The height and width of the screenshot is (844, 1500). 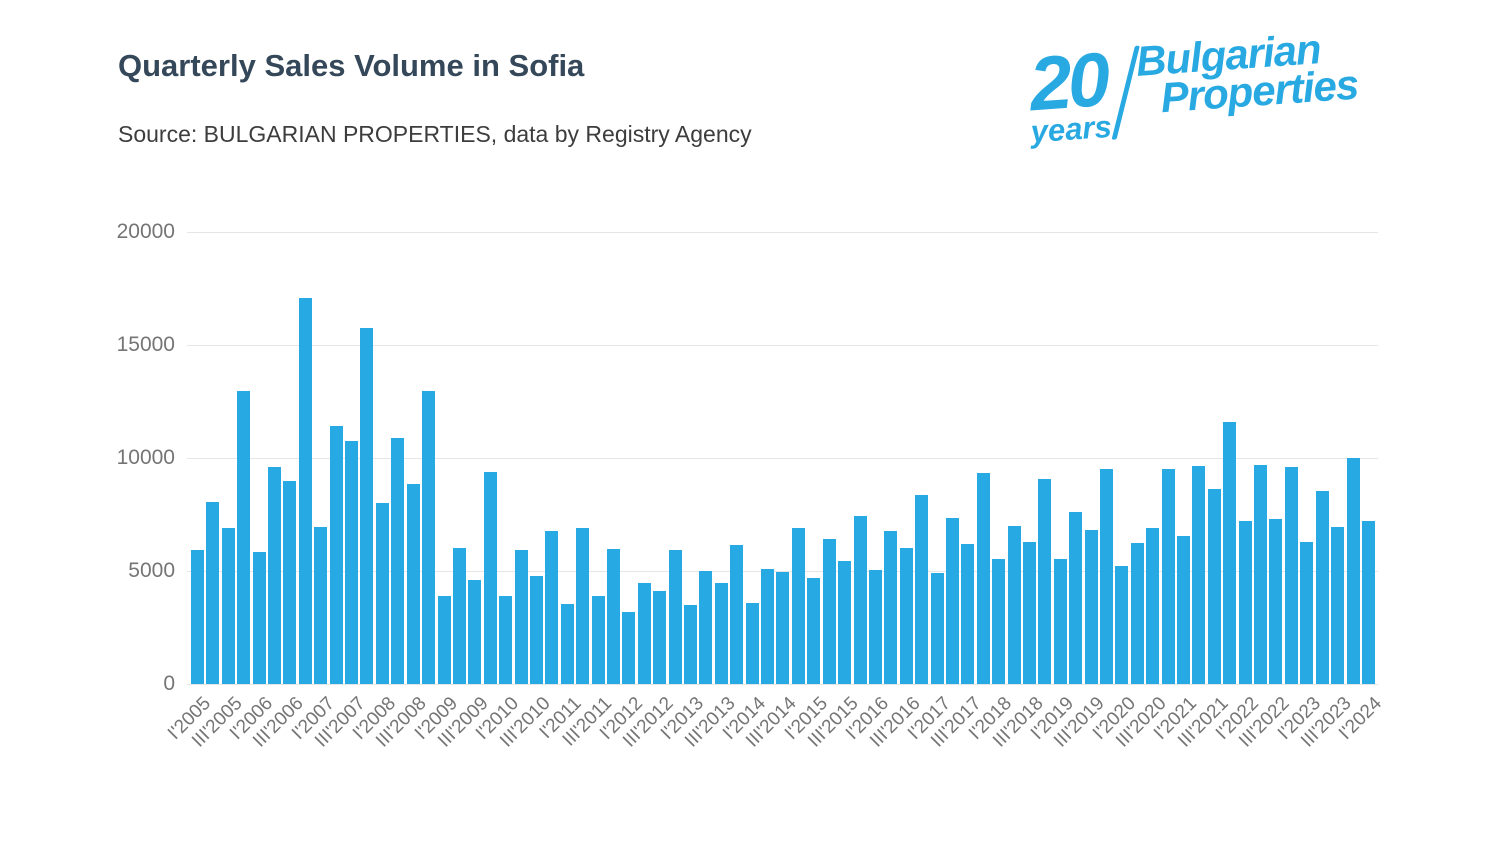 I want to click on bar-IV'2010, so click(x=552, y=607).